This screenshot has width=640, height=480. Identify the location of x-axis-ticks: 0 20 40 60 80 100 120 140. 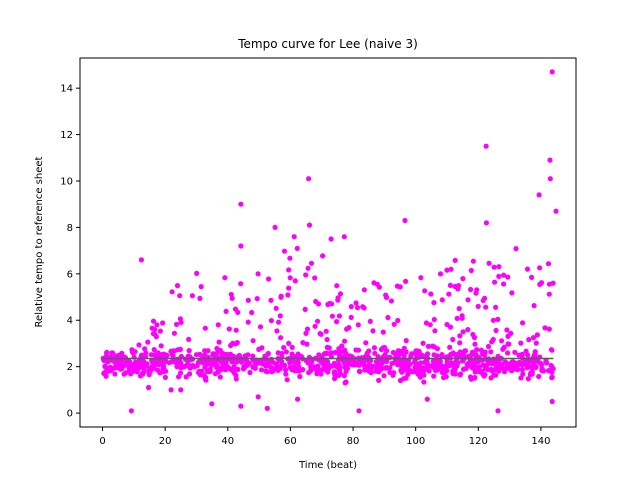
(324, 437).